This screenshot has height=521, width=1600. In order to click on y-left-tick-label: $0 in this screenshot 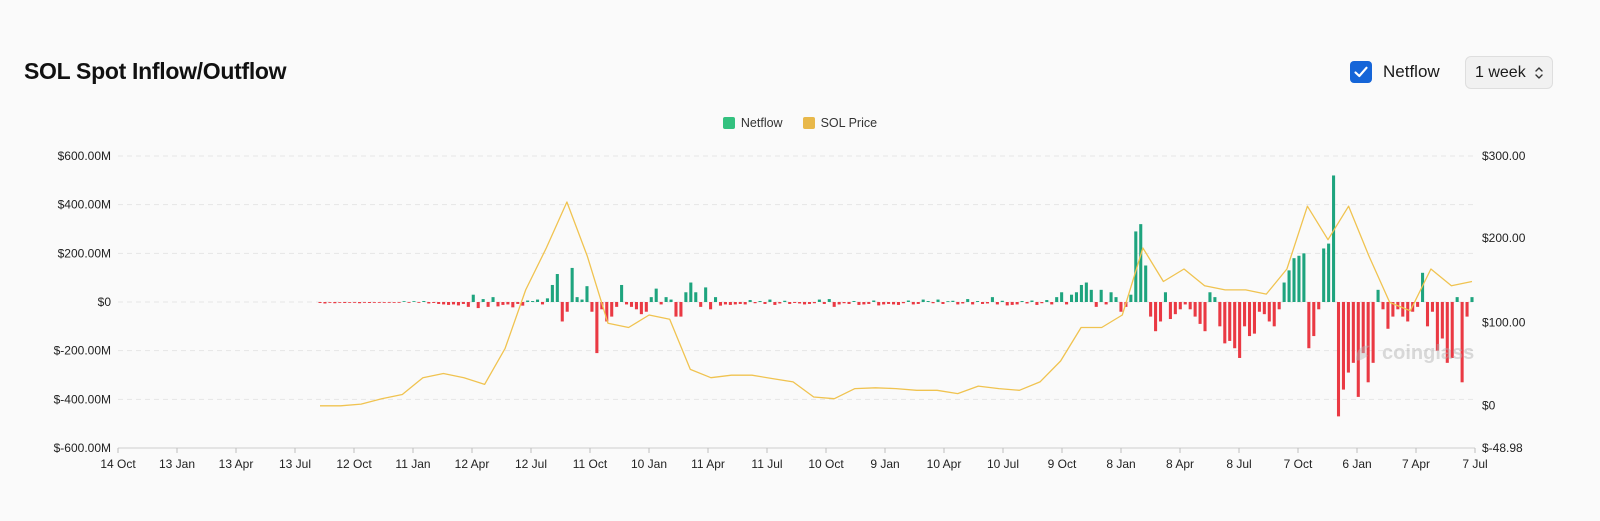, I will do `click(105, 302)`.